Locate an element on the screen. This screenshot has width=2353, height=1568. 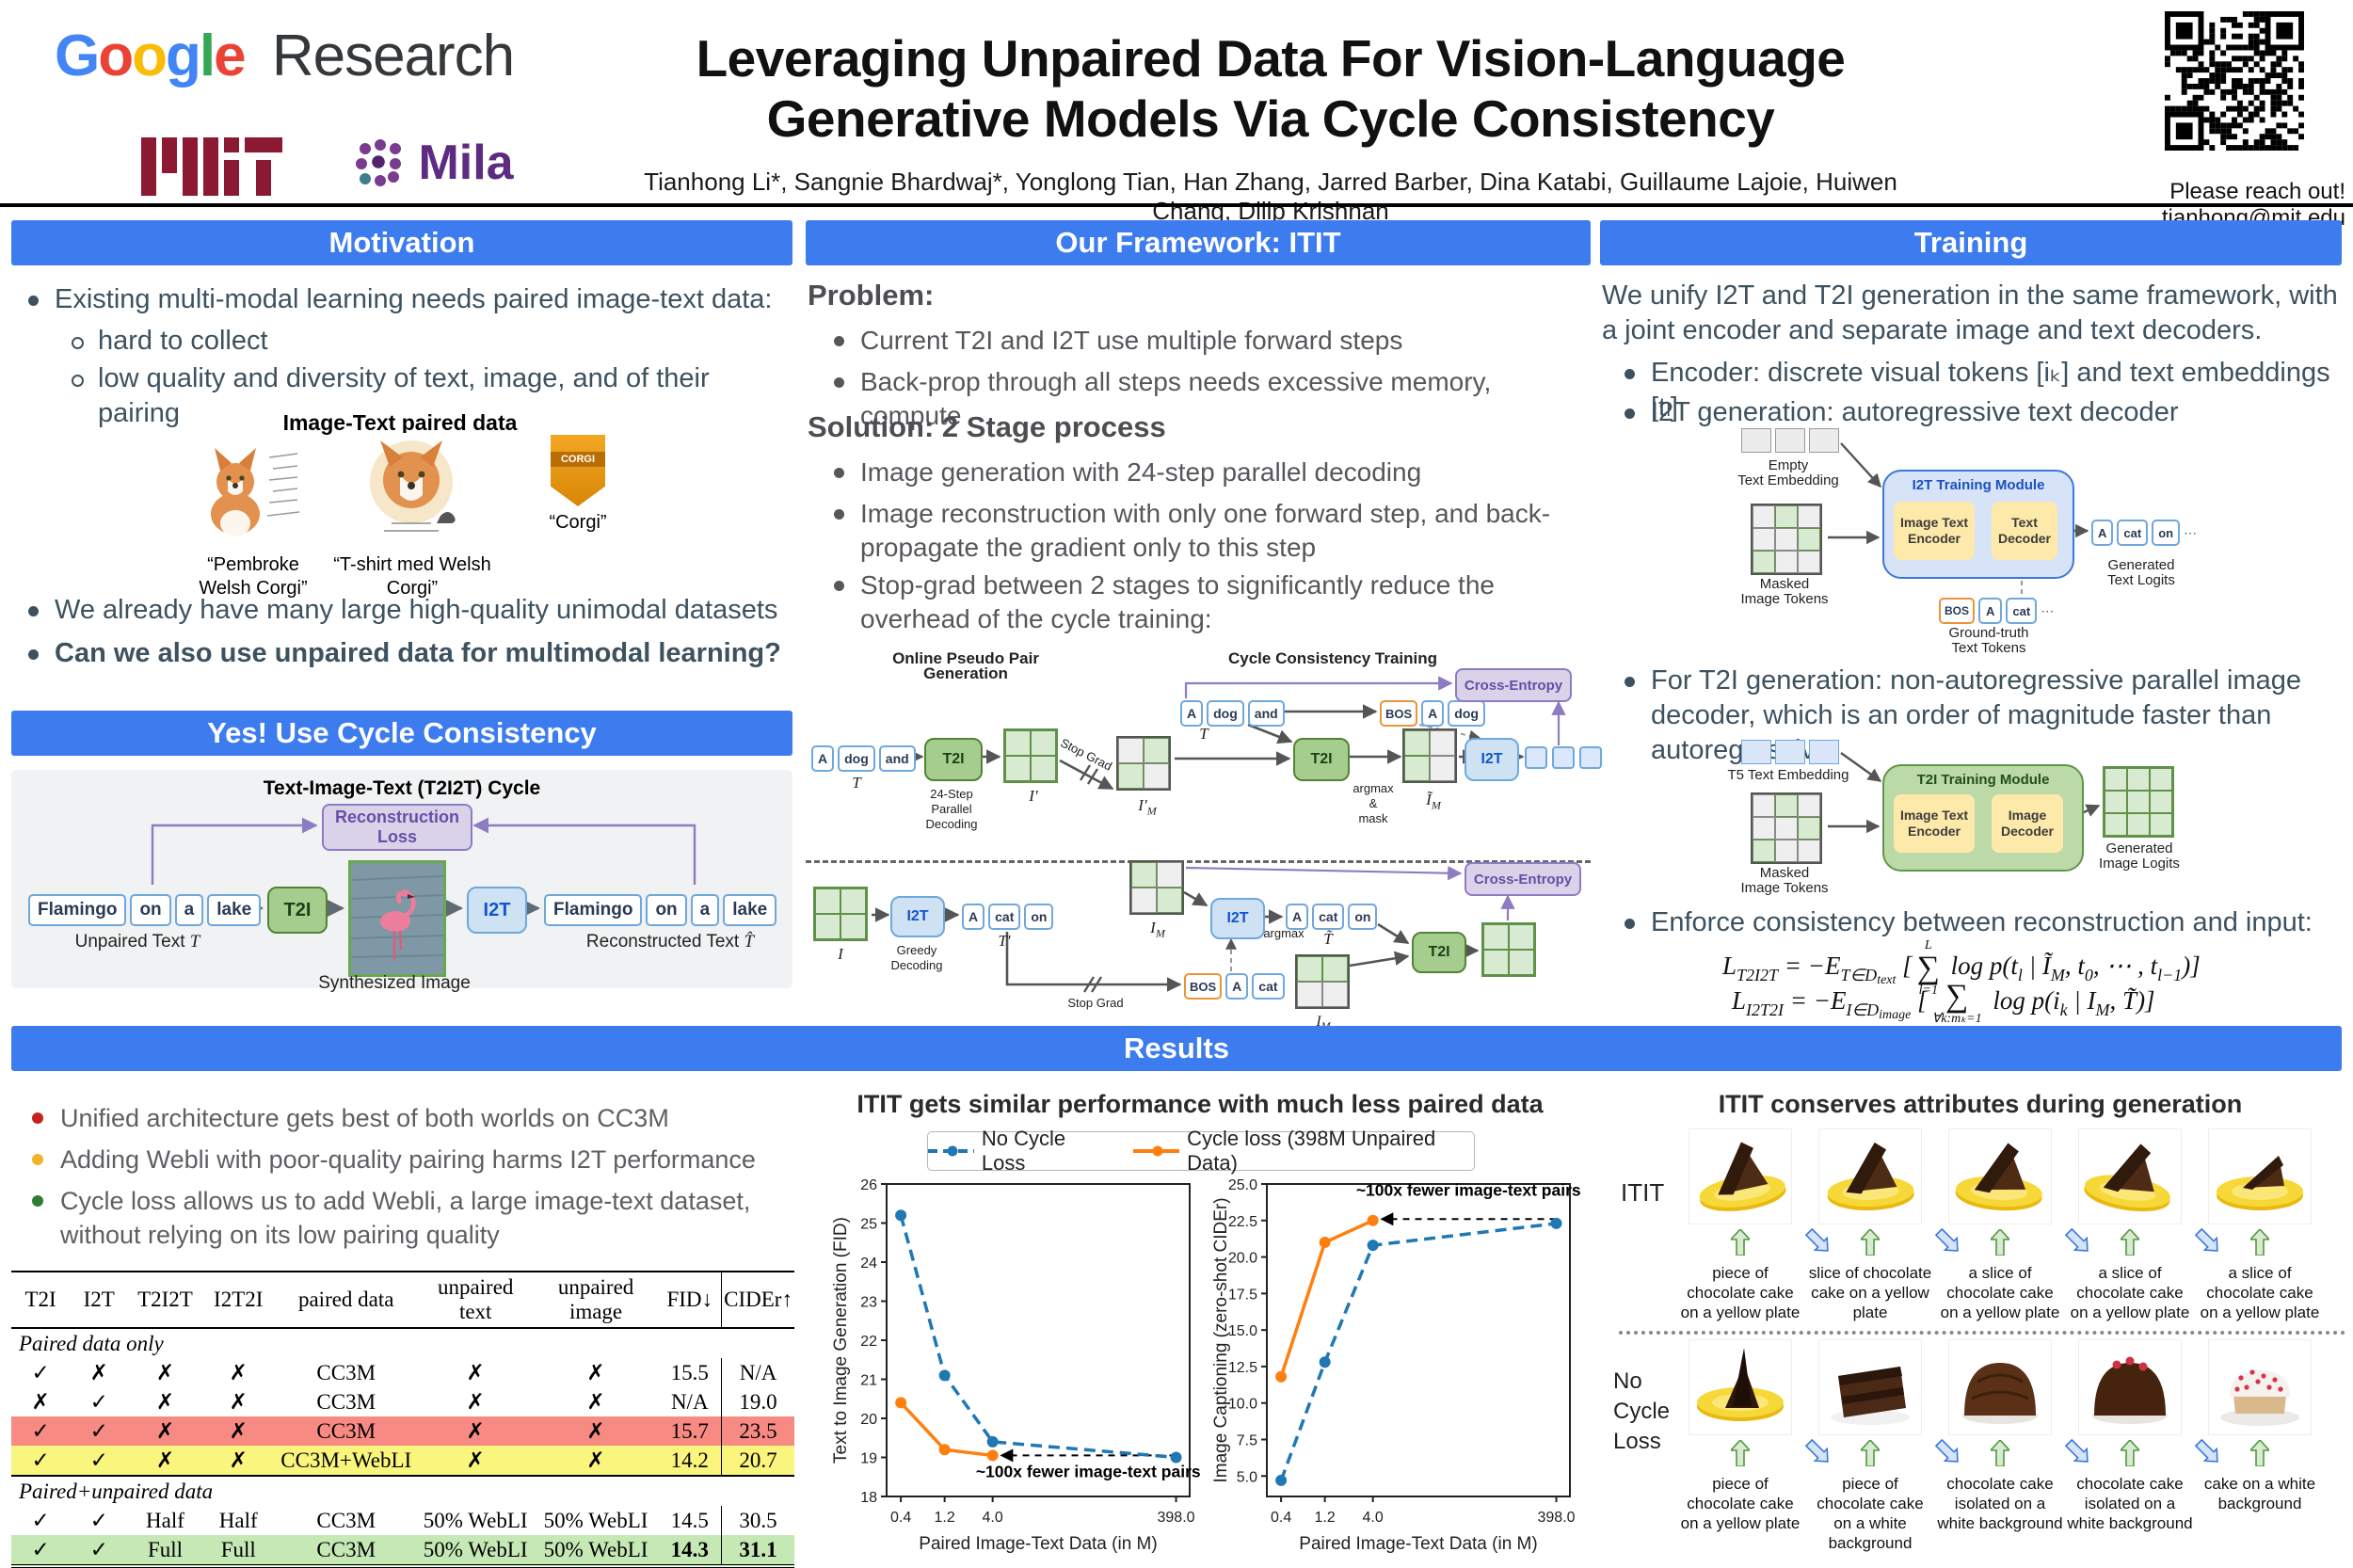
bullet-dot-red is located at coordinates (37, 1118).